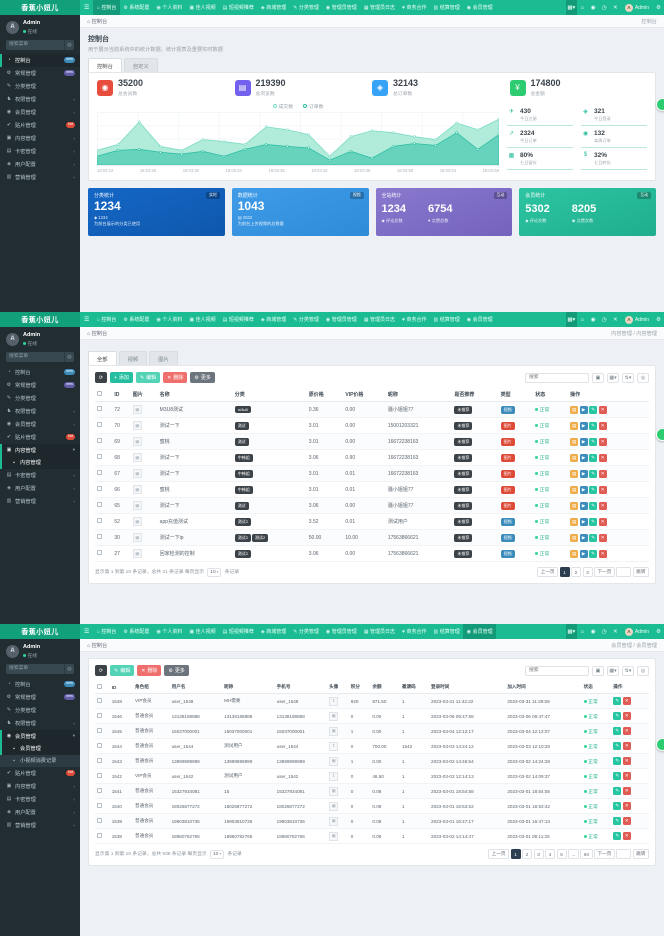 This screenshot has height=936, width=664. I want to click on columns-button: ▦▾, so click(613, 670).